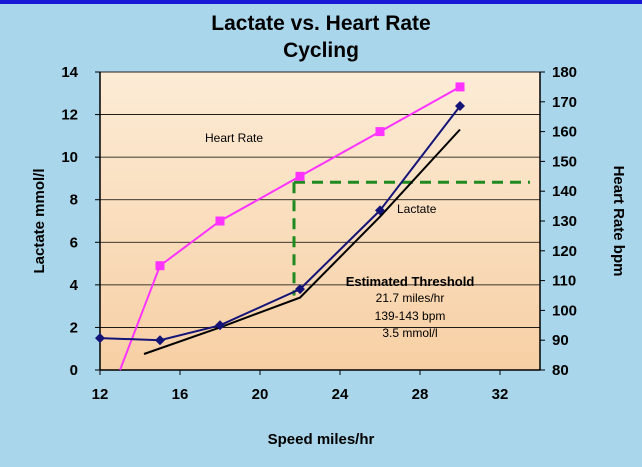  Describe the element at coordinates (74, 370) in the screenshot. I see `y-left-tick-label: 0` at that location.